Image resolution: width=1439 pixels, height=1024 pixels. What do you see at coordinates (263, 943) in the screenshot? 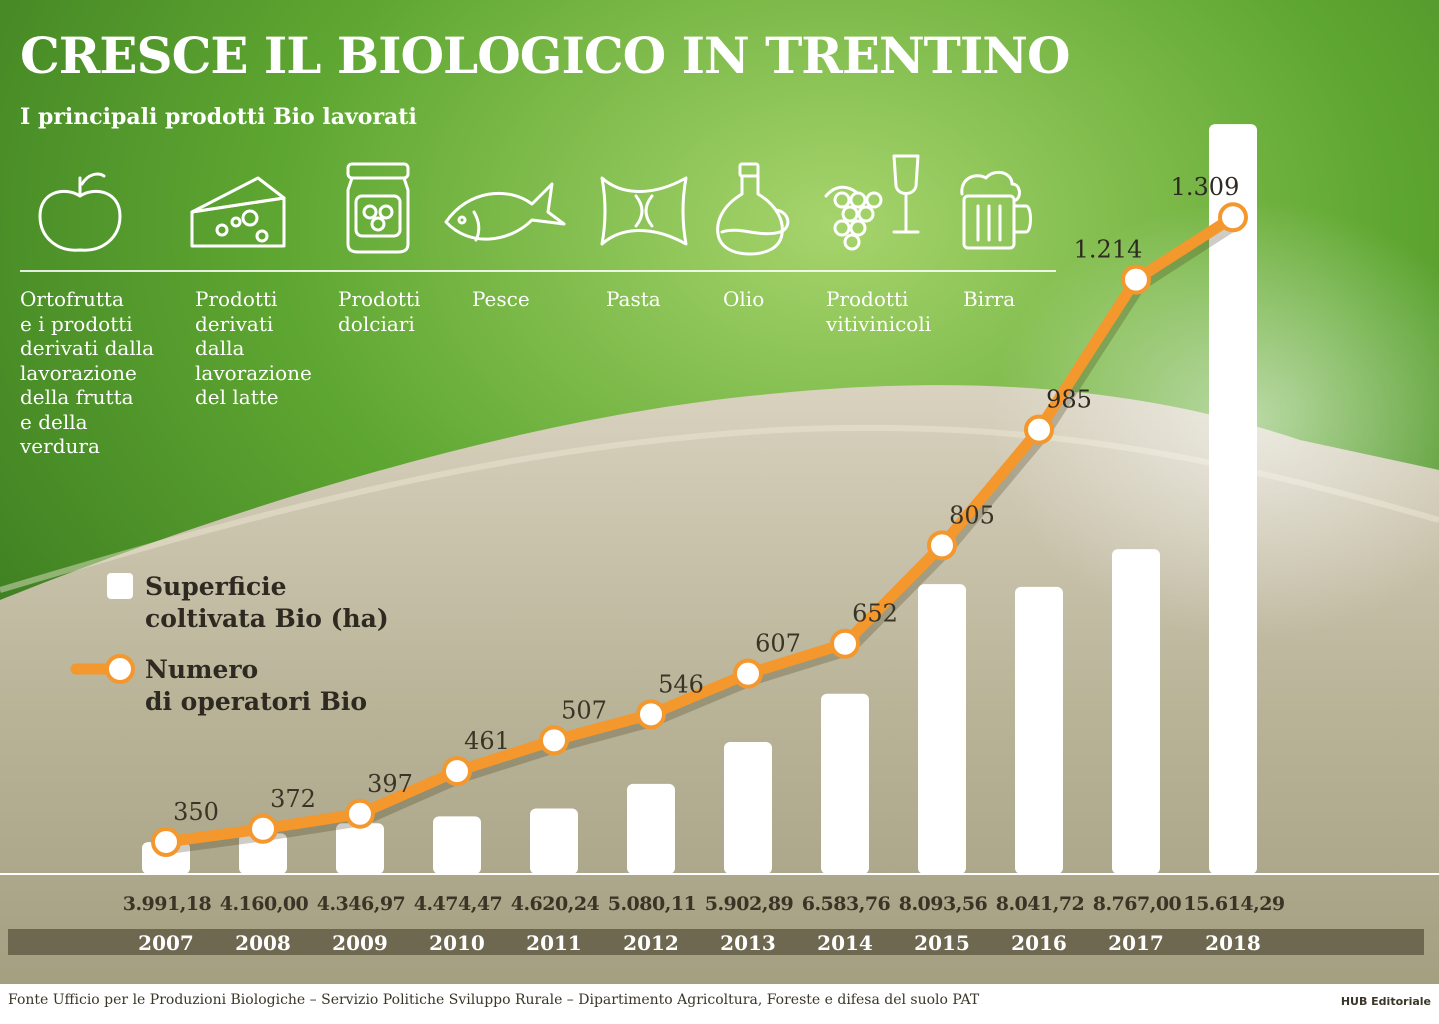
I see `year-label: 2008` at bounding box center [263, 943].